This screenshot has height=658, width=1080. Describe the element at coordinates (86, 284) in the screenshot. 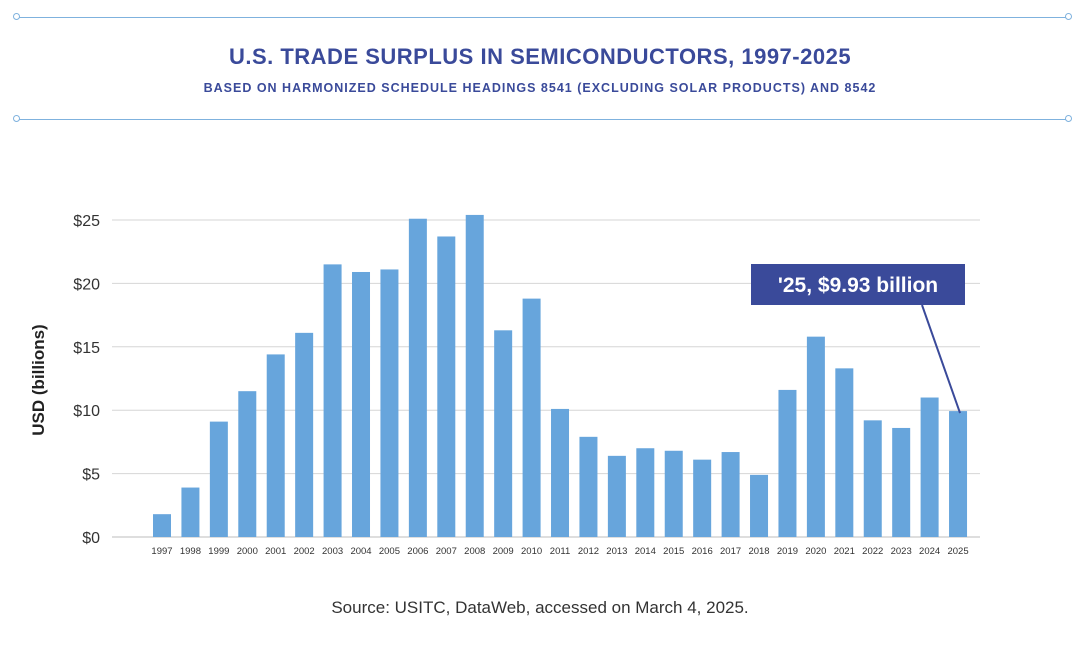

I see `y-tick-label: $20` at that location.